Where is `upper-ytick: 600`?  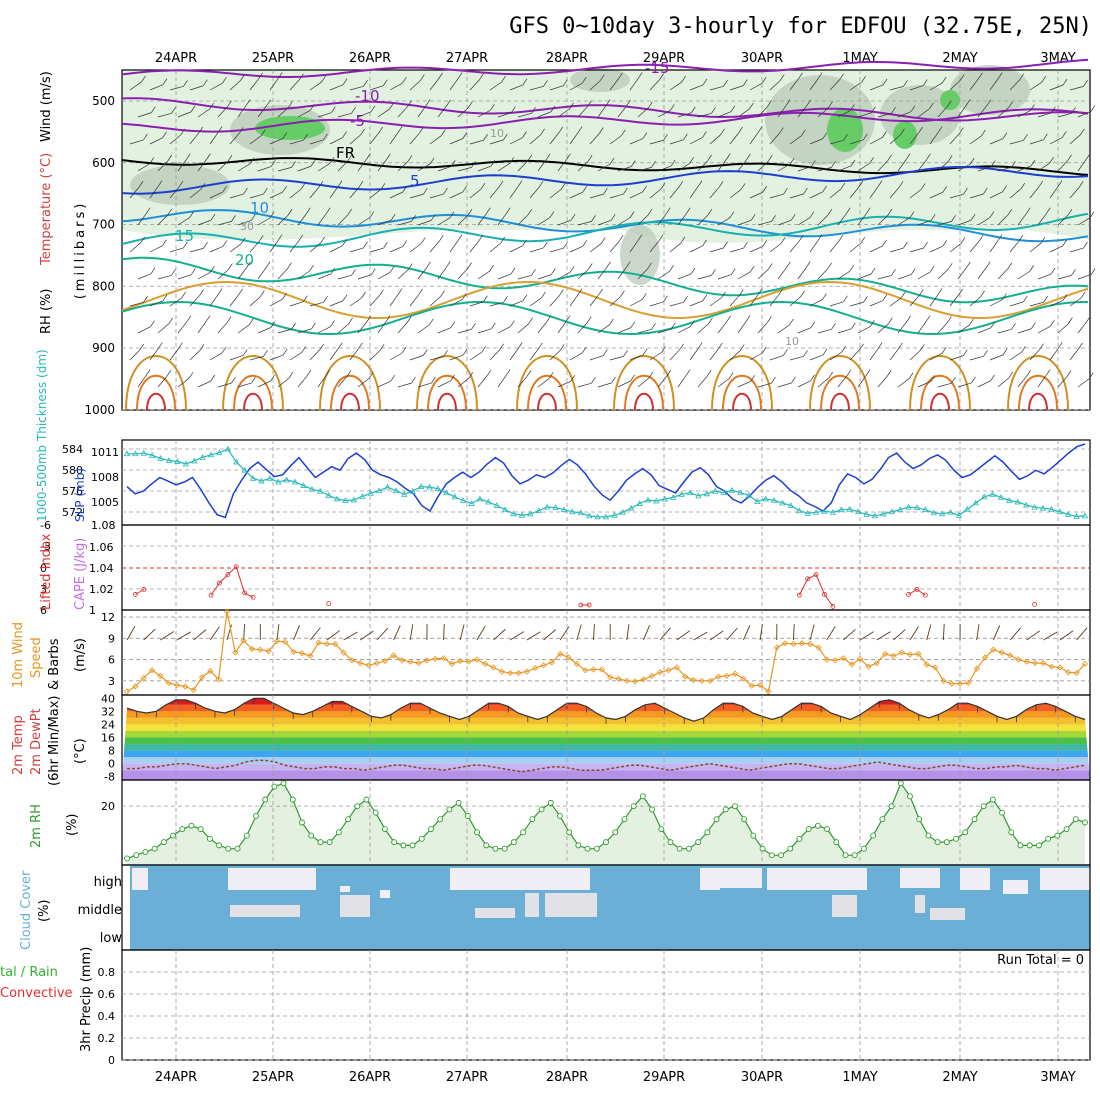 upper-ytick: 600 is located at coordinates (103, 163).